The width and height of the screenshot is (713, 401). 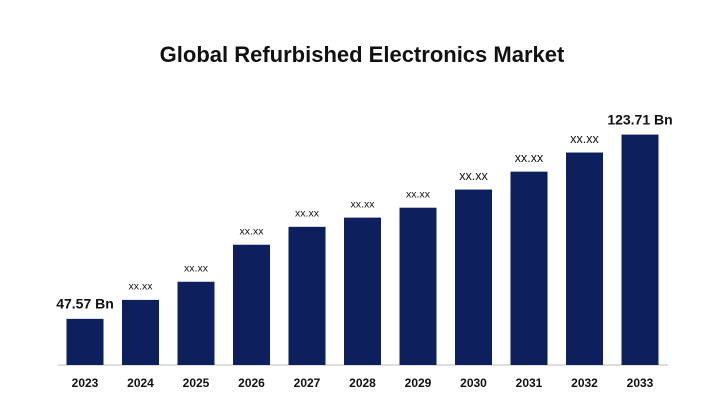 I want to click on value-label: 47.57 Bn, so click(x=85, y=304).